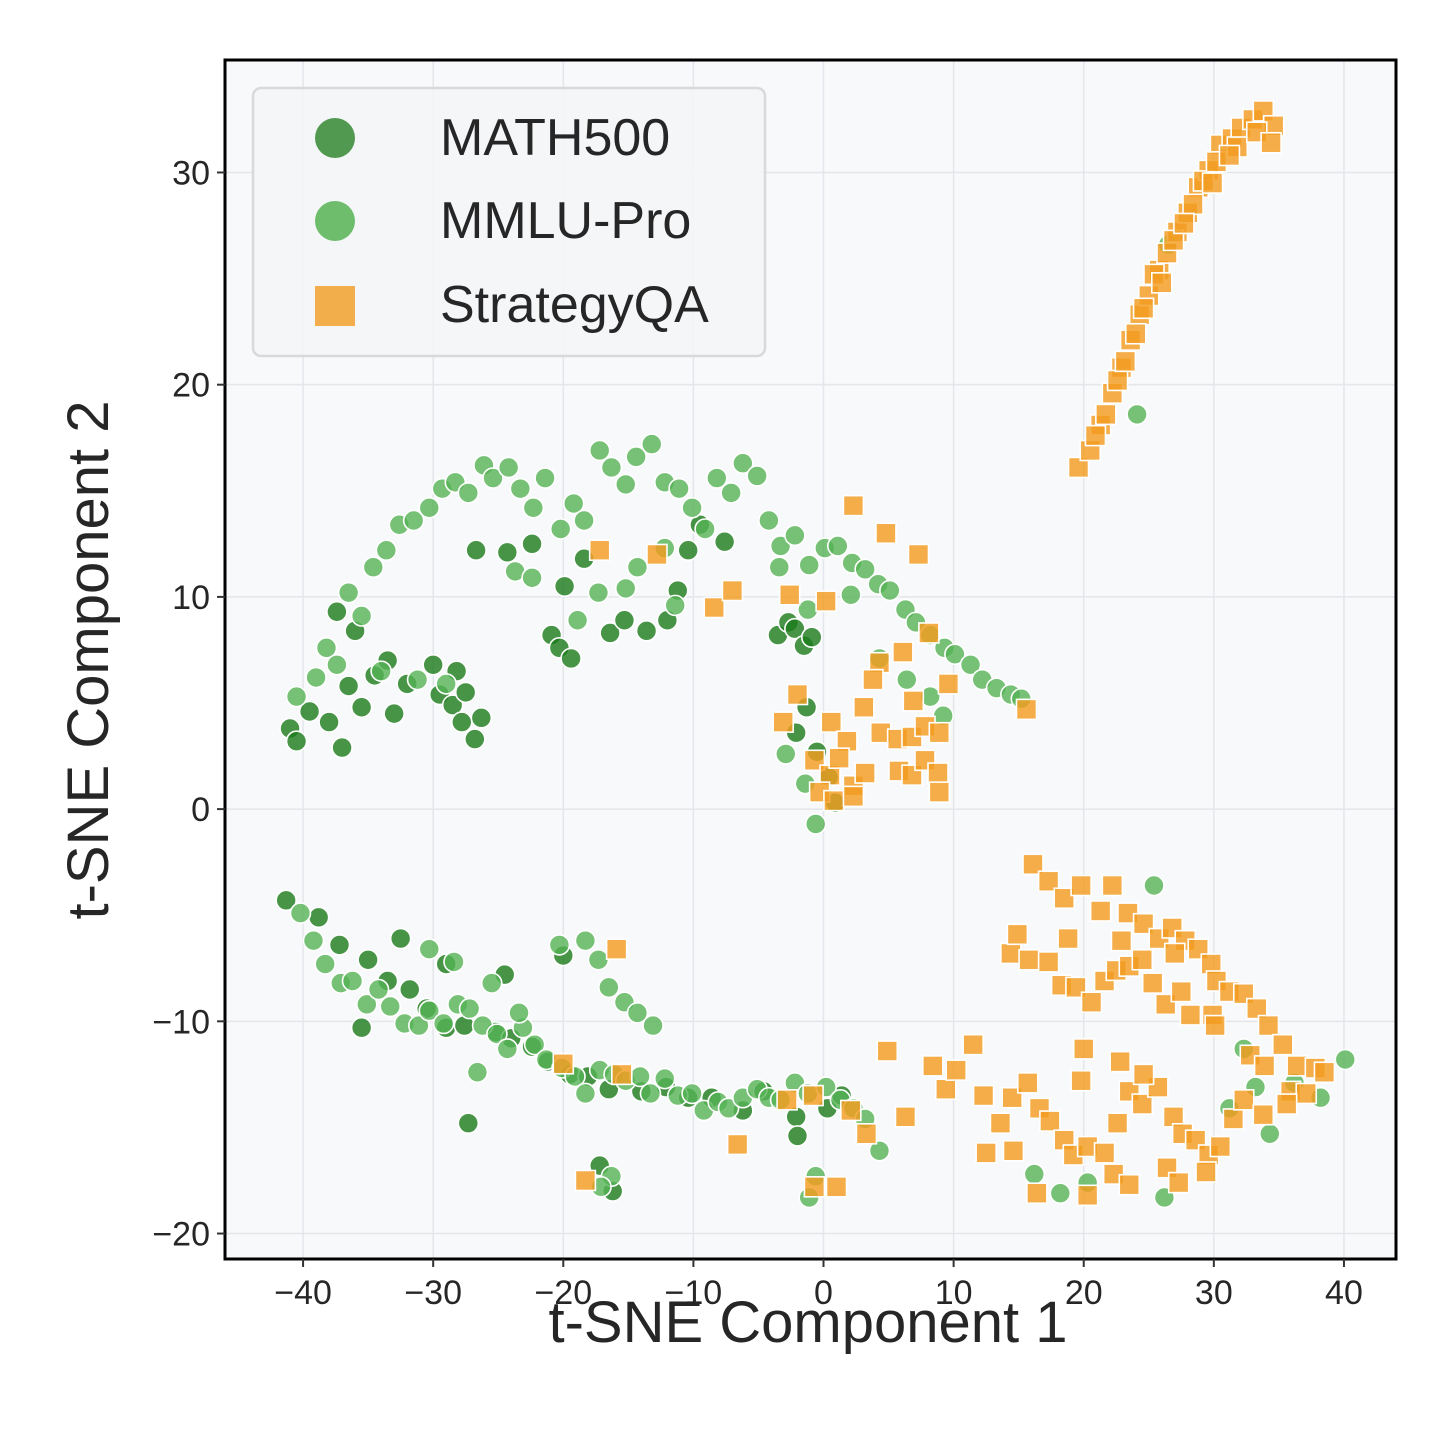 This screenshot has width=1454, height=1451. Describe the element at coordinates (807, 1322) in the screenshot. I see `x-axis-label: t-SNE Component 1` at that location.